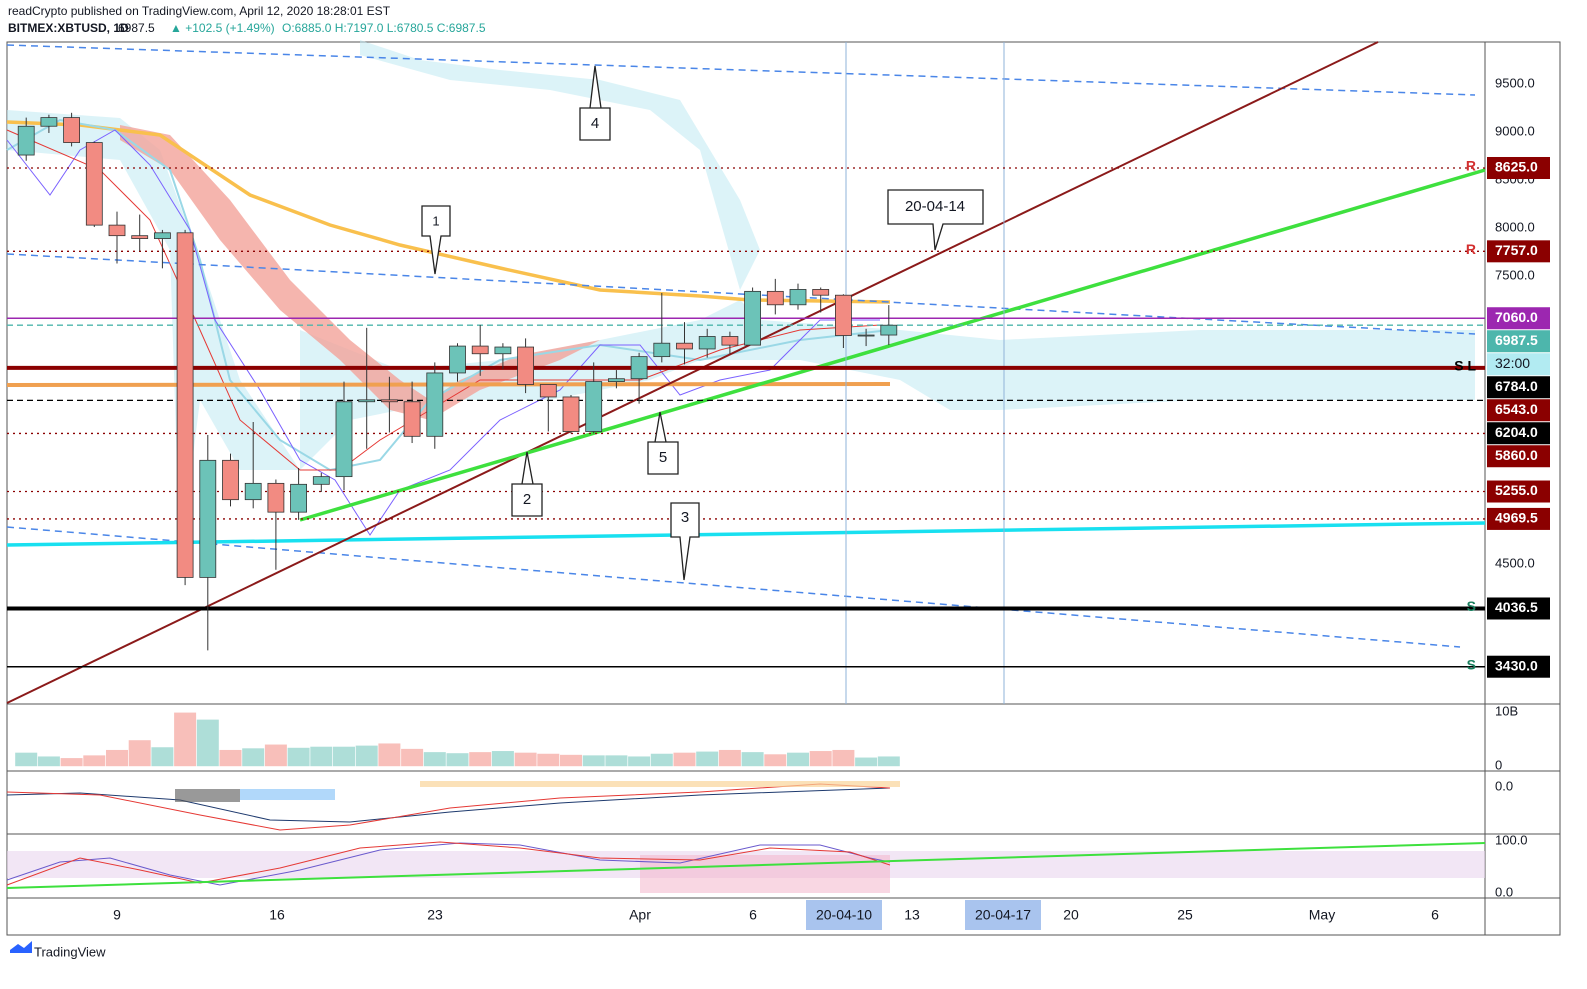 The height and width of the screenshot is (989, 1587). I want to click on callout-label: 1, so click(435, 220).